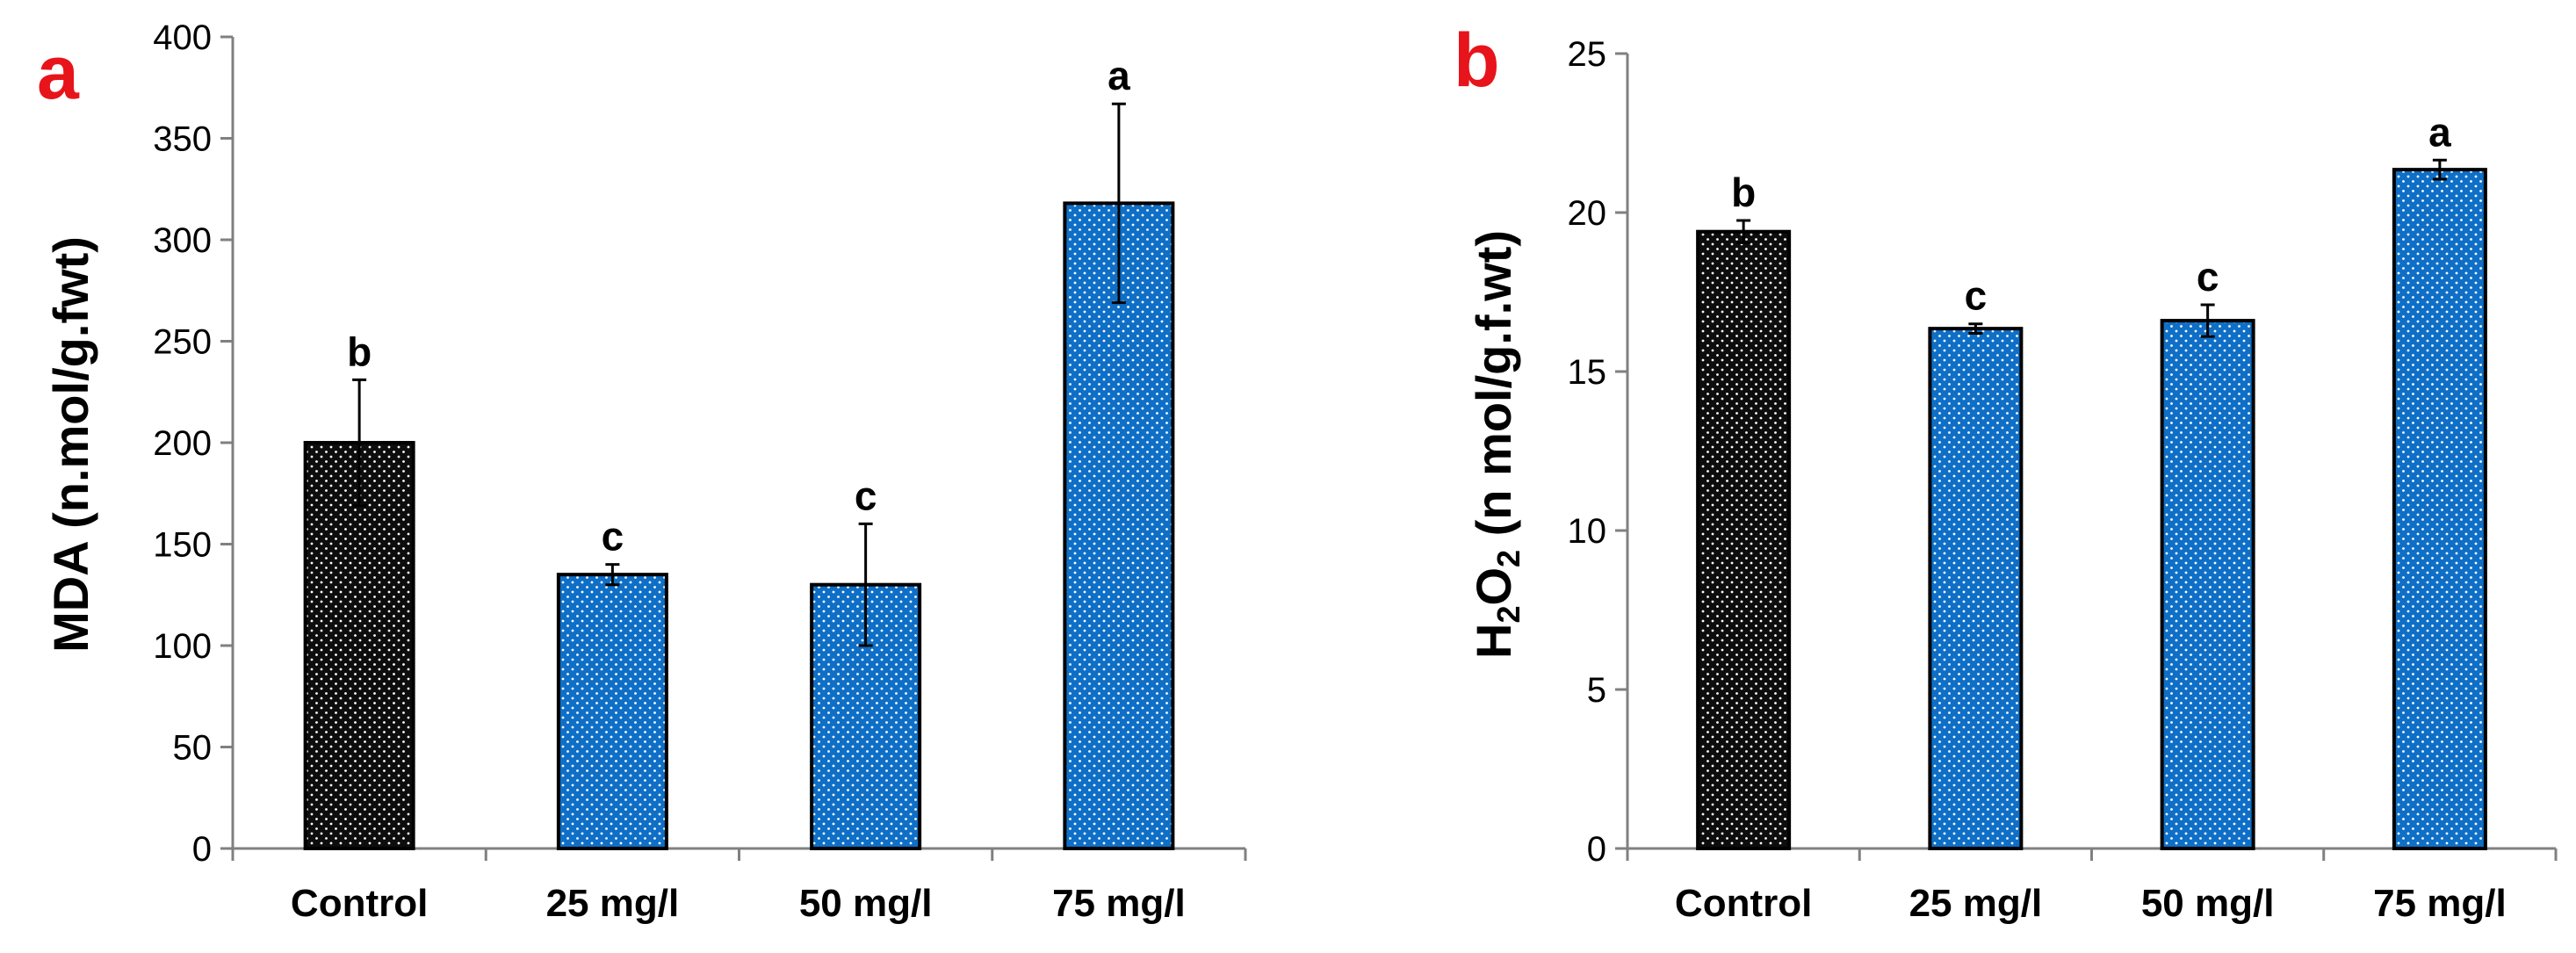 The height and width of the screenshot is (953, 2576). Describe the element at coordinates (1508, 615) in the screenshot. I see `y-axis-label-b-sub1: 2` at that location.